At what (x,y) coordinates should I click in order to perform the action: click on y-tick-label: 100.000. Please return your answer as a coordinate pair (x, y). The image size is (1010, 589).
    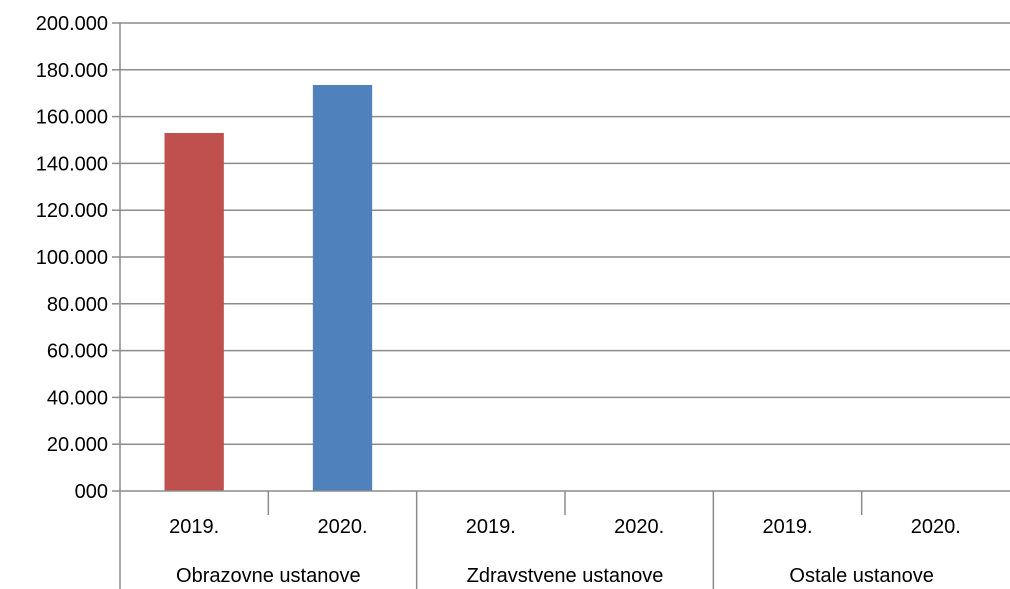
    Looking at the image, I should click on (72, 258).